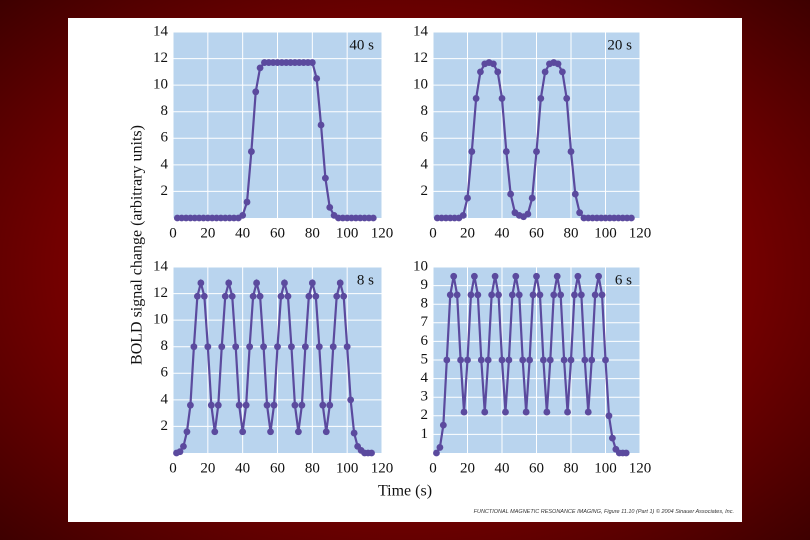  I want to click on data-line, so click(531, 365).